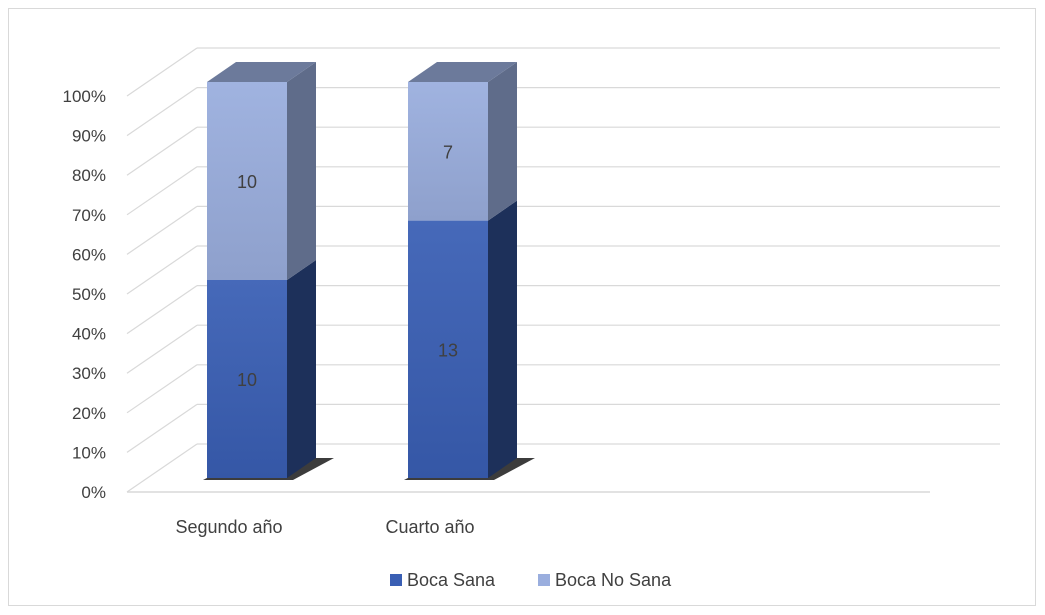 The width and height of the screenshot is (1045, 615). I want to click on legend-label: Boca Sana, so click(451, 580).